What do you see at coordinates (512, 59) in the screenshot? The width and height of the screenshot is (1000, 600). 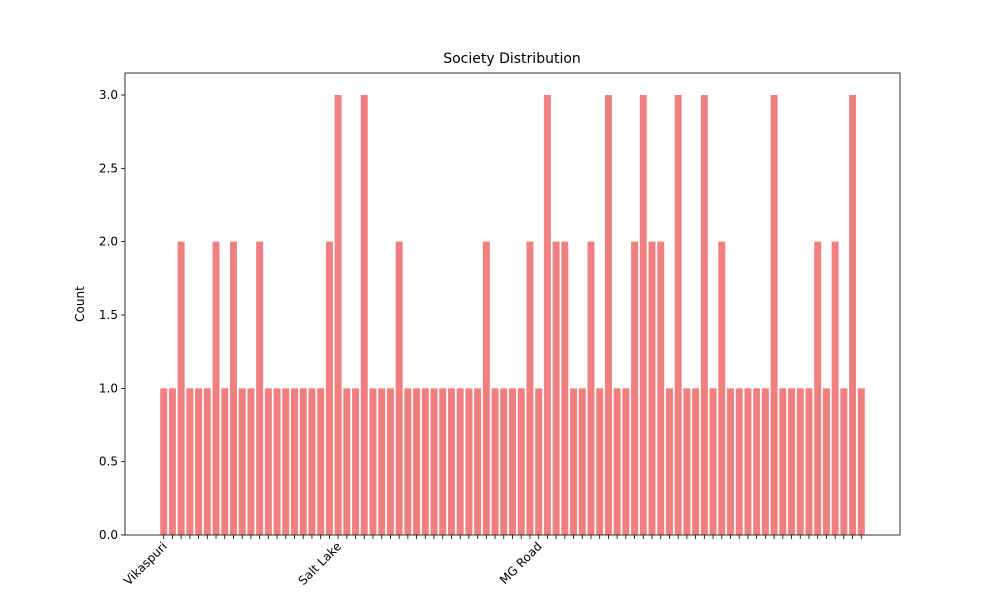 I see `chart-title: Society Distribution` at bounding box center [512, 59].